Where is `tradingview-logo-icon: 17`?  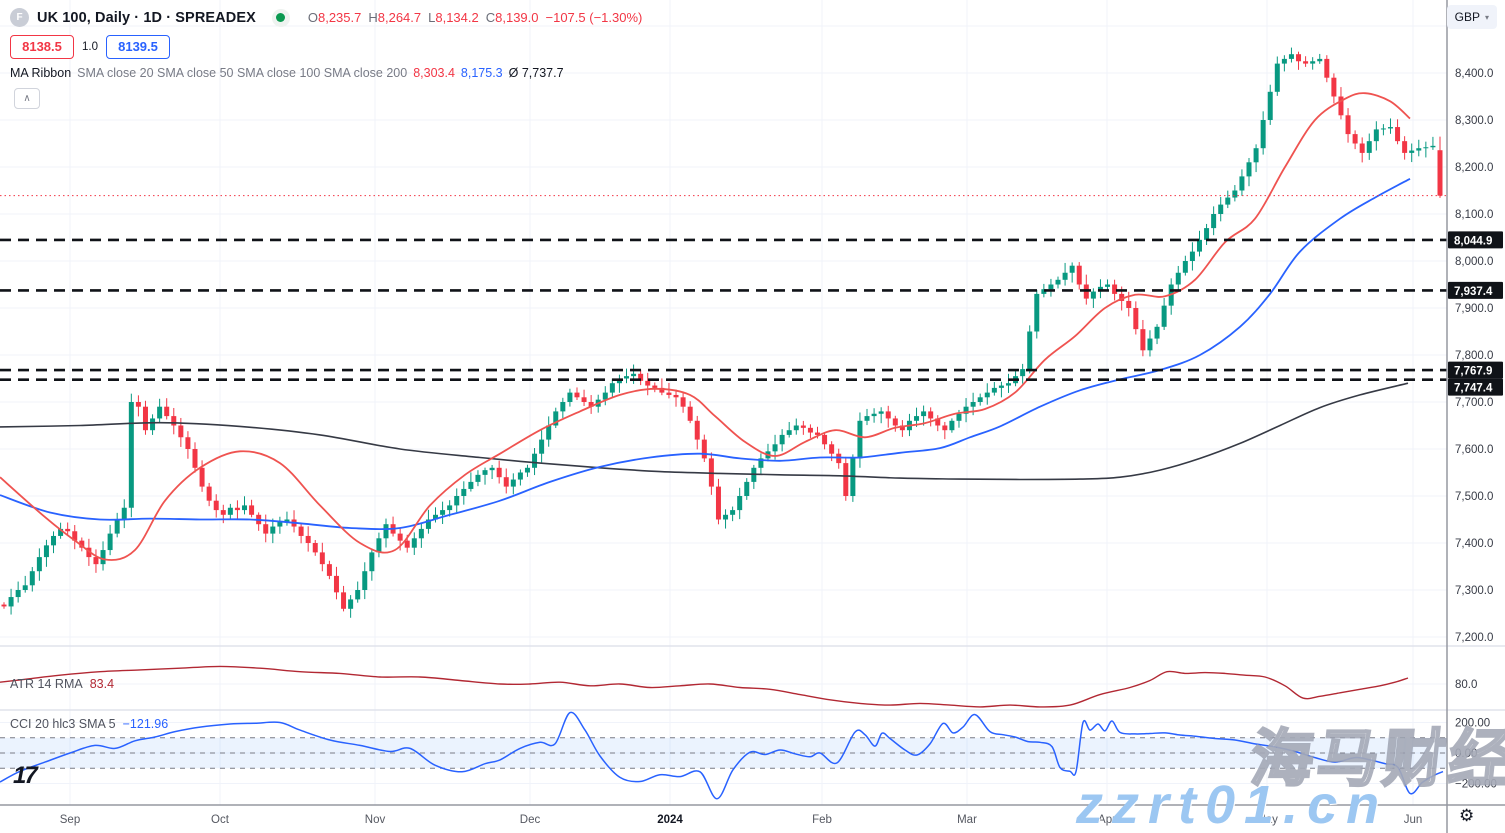
tradingview-logo-icon: 17 is located at coordinates (25, 775).